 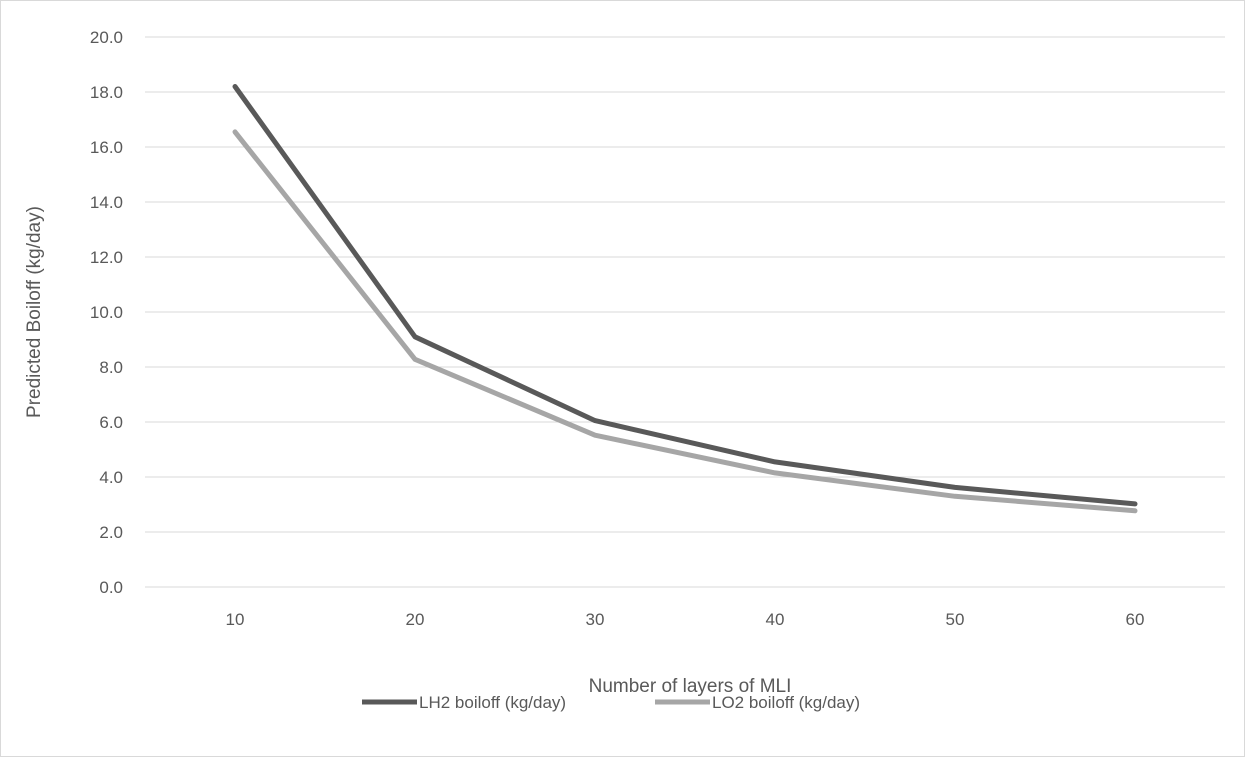 I want to click on y-tick-label: 18.0, so click(x=106, y=92).